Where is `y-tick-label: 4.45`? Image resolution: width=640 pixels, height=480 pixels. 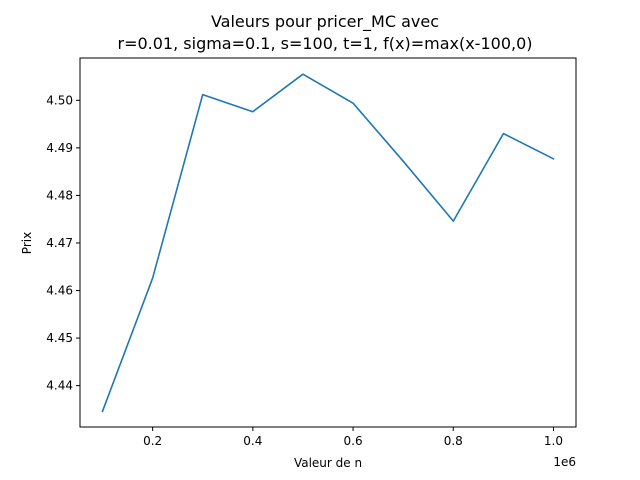 y-tick-label: 4.45 is located at coordinates (59, 338).